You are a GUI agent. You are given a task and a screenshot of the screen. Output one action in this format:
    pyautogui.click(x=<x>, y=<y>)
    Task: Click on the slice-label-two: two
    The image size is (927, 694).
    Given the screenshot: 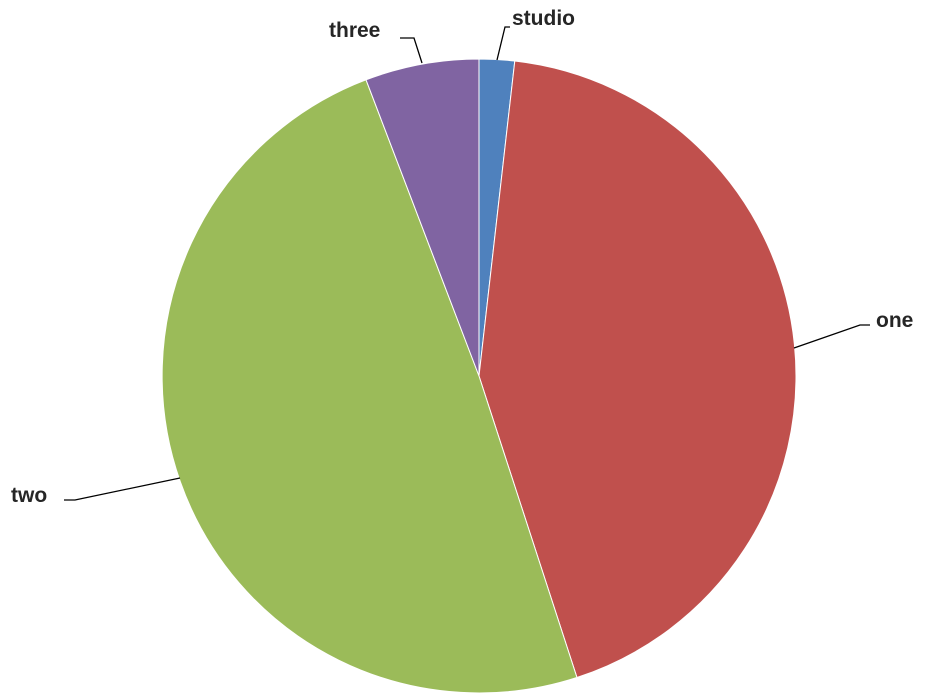 What is the action you would take?
    pyautogui.click(x=29, y=495)
    